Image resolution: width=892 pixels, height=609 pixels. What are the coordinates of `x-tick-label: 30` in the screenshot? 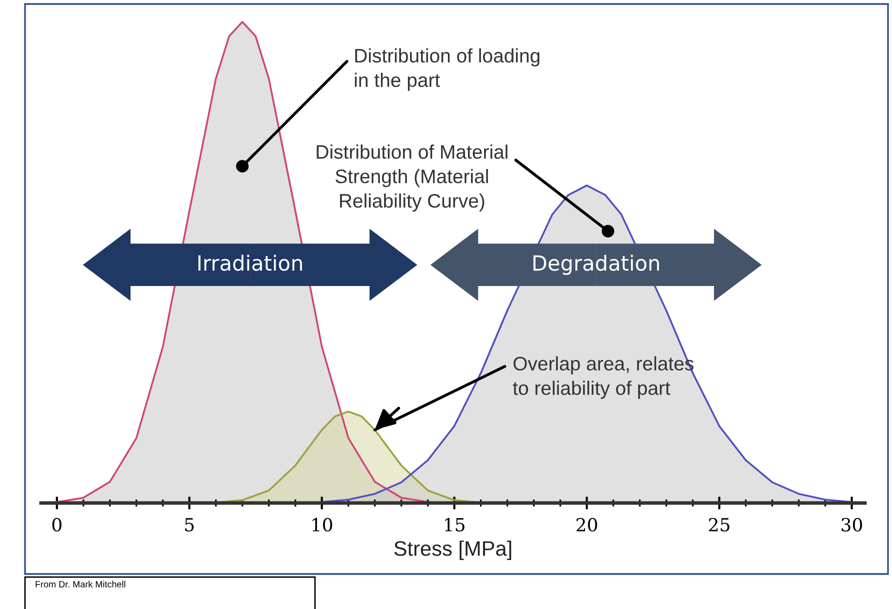 It's located at (852, 525).